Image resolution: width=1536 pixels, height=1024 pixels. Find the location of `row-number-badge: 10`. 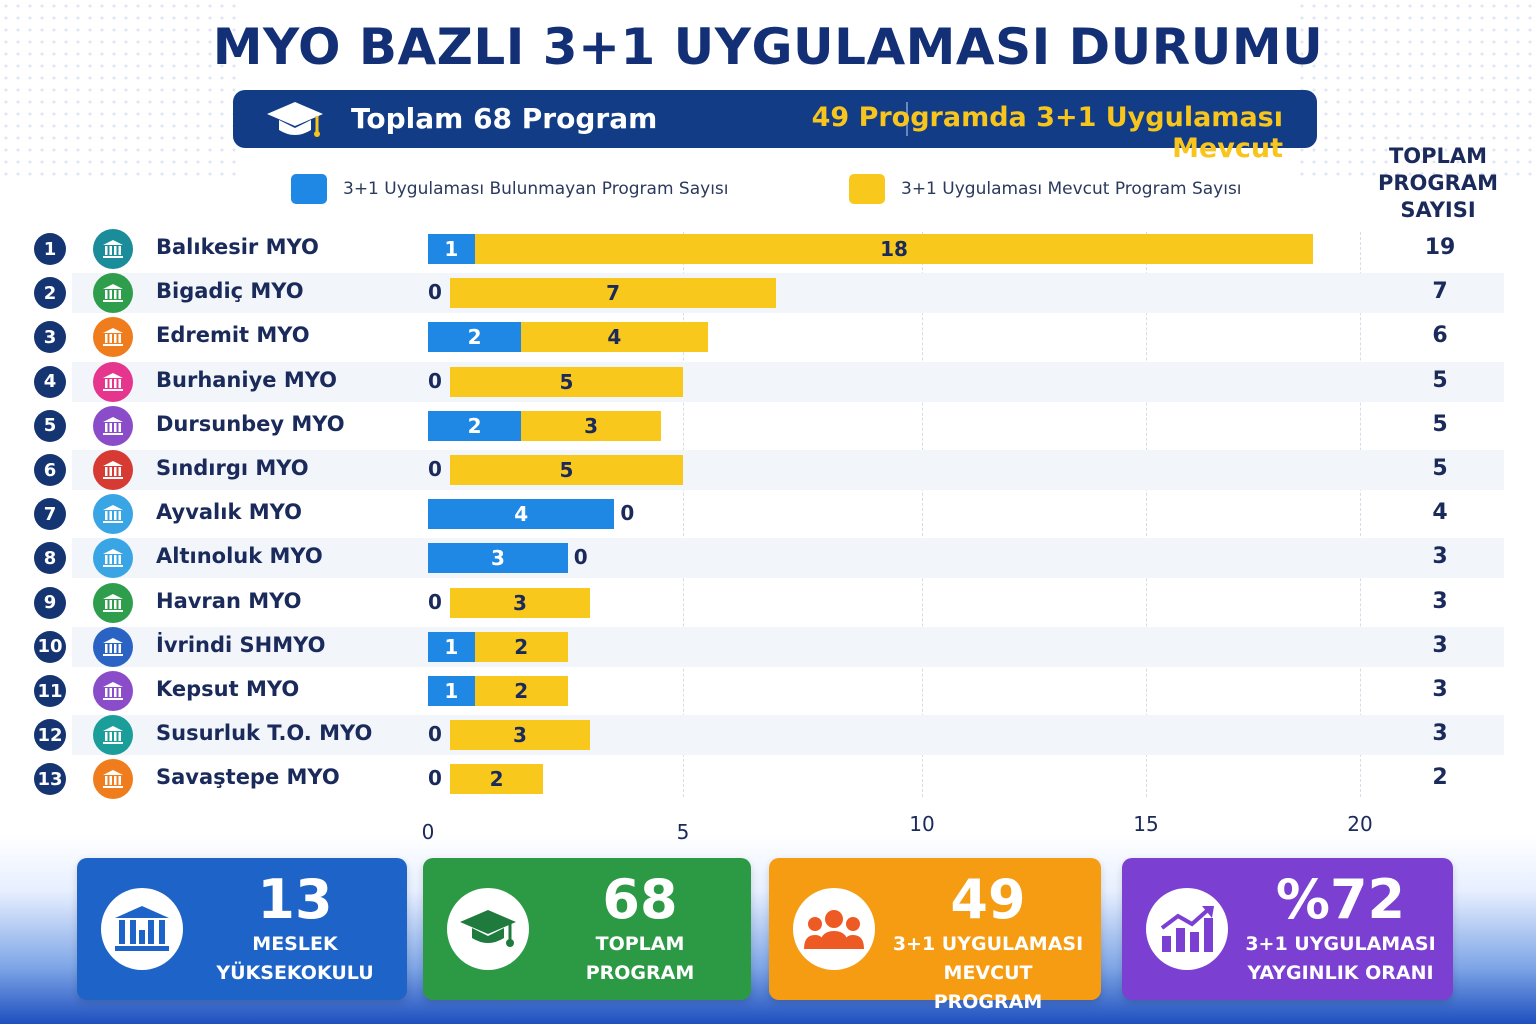

row-number-badge: 10 is located at coordinates (50, 646).